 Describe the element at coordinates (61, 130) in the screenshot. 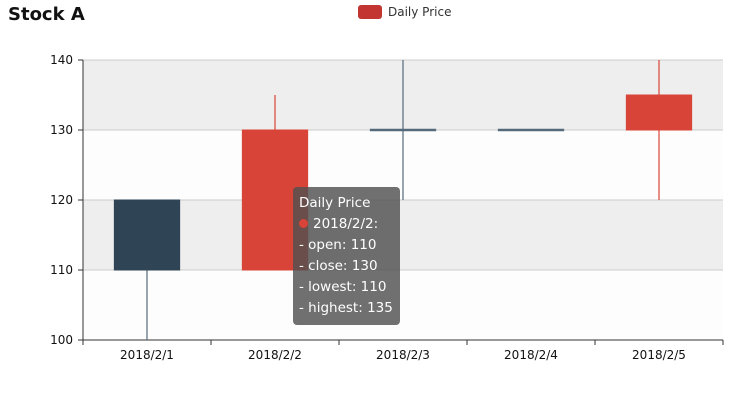

I see `y-tick-label: 130` at that location.